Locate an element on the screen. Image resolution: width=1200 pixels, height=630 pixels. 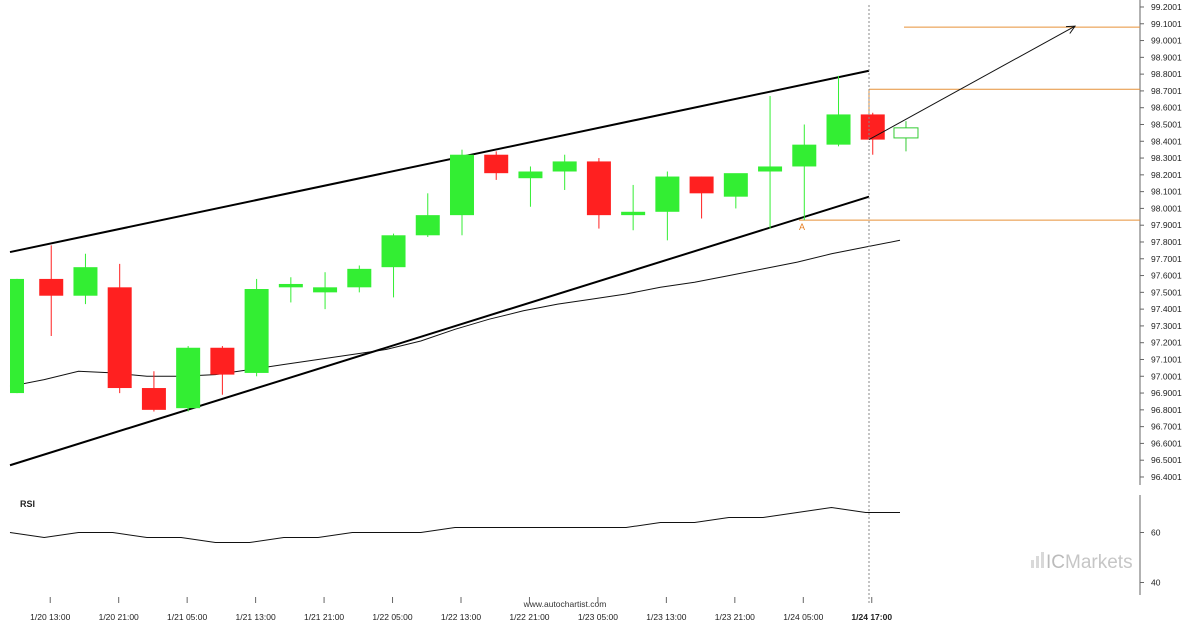
price-tick-label: 96.6001 is located at coordinates (1166, 443).